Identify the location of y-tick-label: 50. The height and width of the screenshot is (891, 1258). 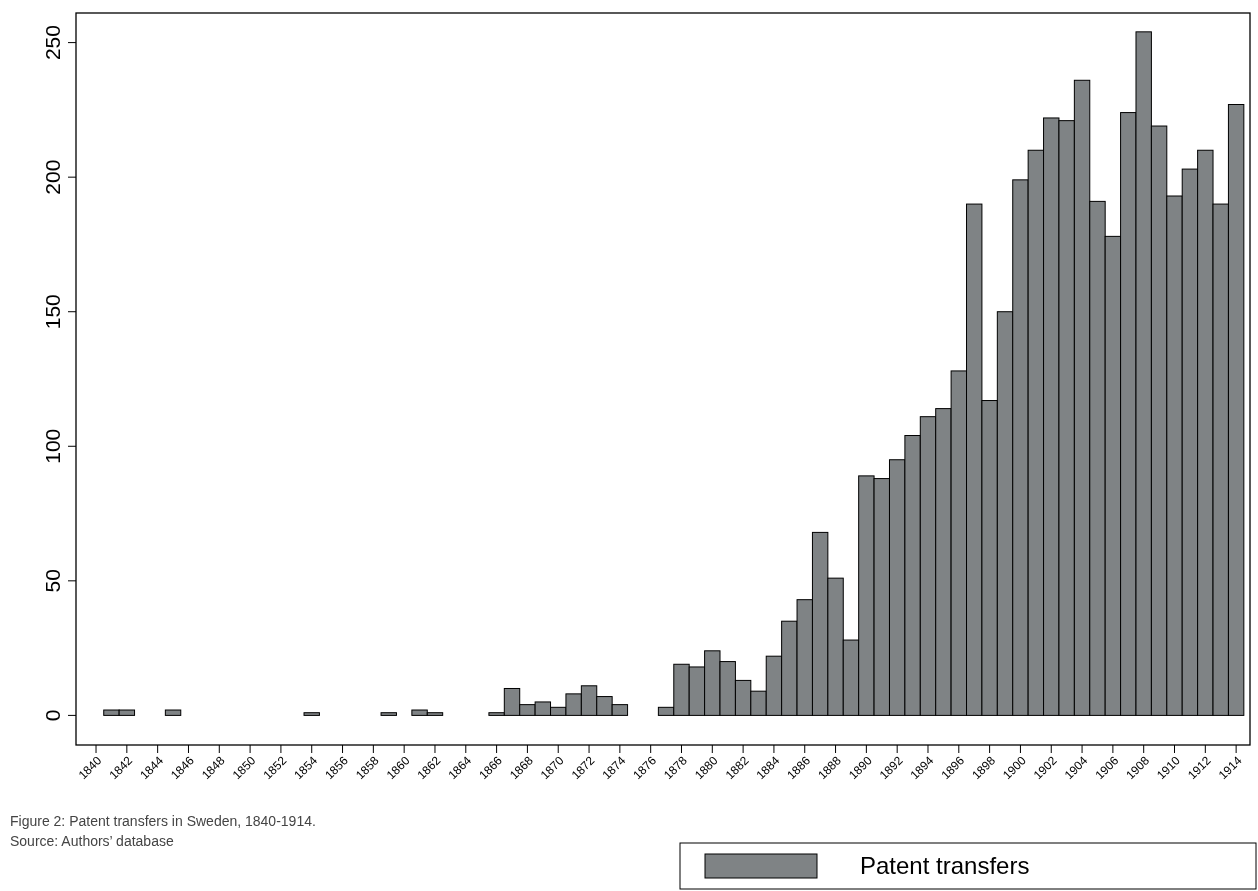
(52, 581).